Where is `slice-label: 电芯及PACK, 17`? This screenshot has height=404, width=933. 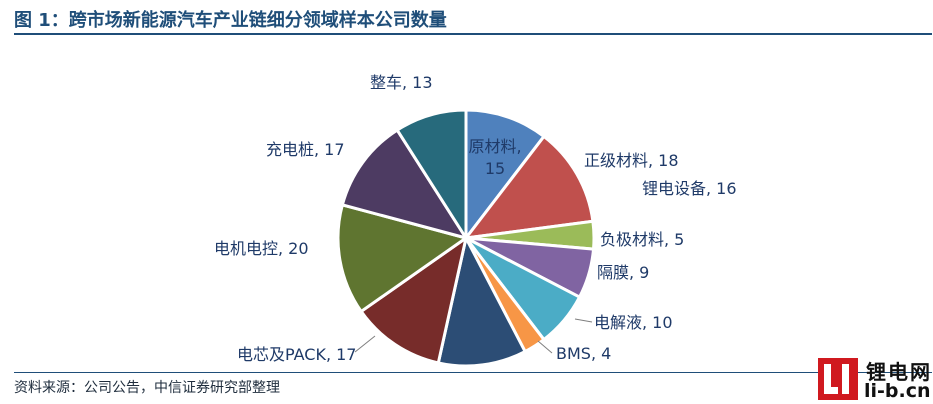
slice-label: 电芯及PACK, 17 is located at coordinates (297, 354).